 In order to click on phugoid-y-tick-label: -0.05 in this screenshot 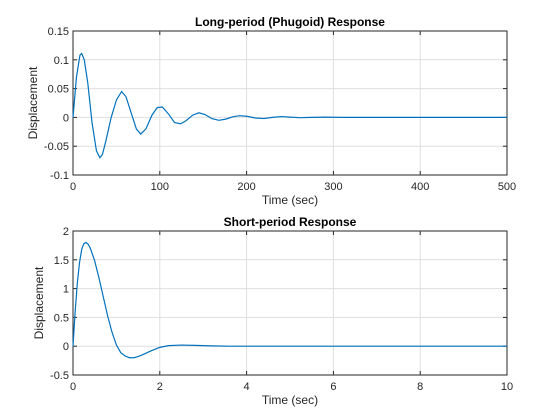, I will do `click(56, 147)`.